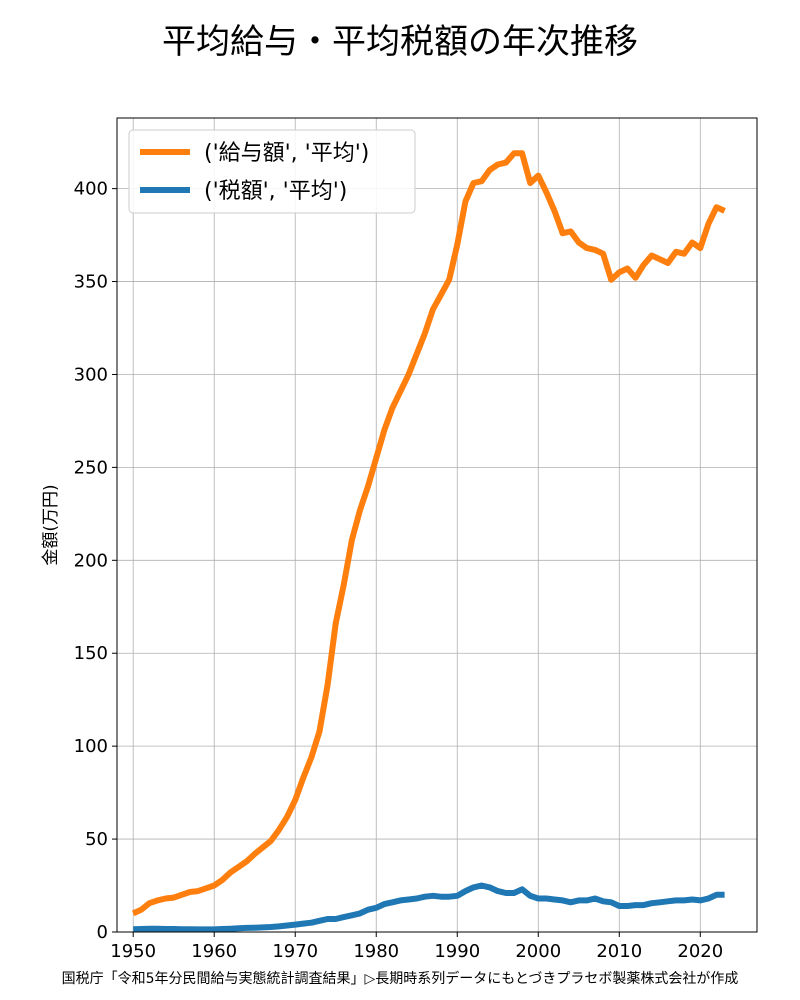  What do you see at coordinates (91, 560) in the screenshot?
I see `y-tick-label: 200` at bounding box center [91, 560].